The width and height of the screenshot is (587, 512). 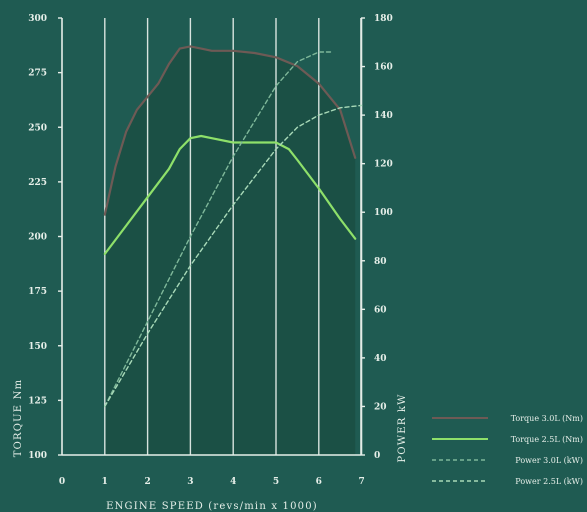 What do you see at coordinates (383, 213) in the screenshot?
I see `y-right-tick-label-5: 100` at bounding box center [383, 213].